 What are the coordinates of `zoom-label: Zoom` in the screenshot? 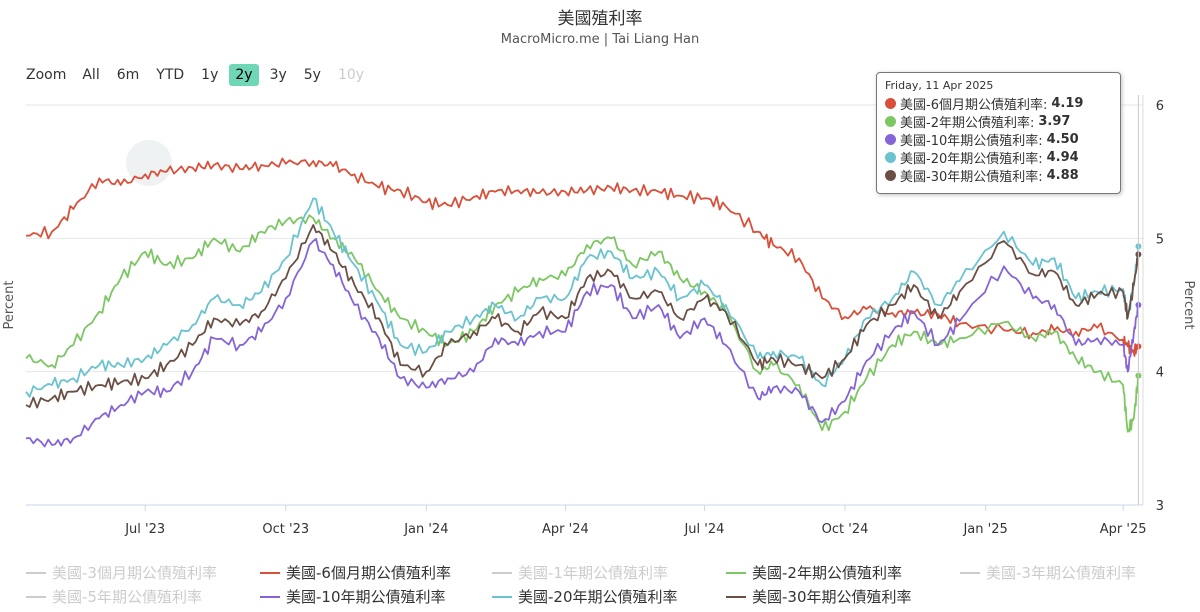 It's located at (46, 75).